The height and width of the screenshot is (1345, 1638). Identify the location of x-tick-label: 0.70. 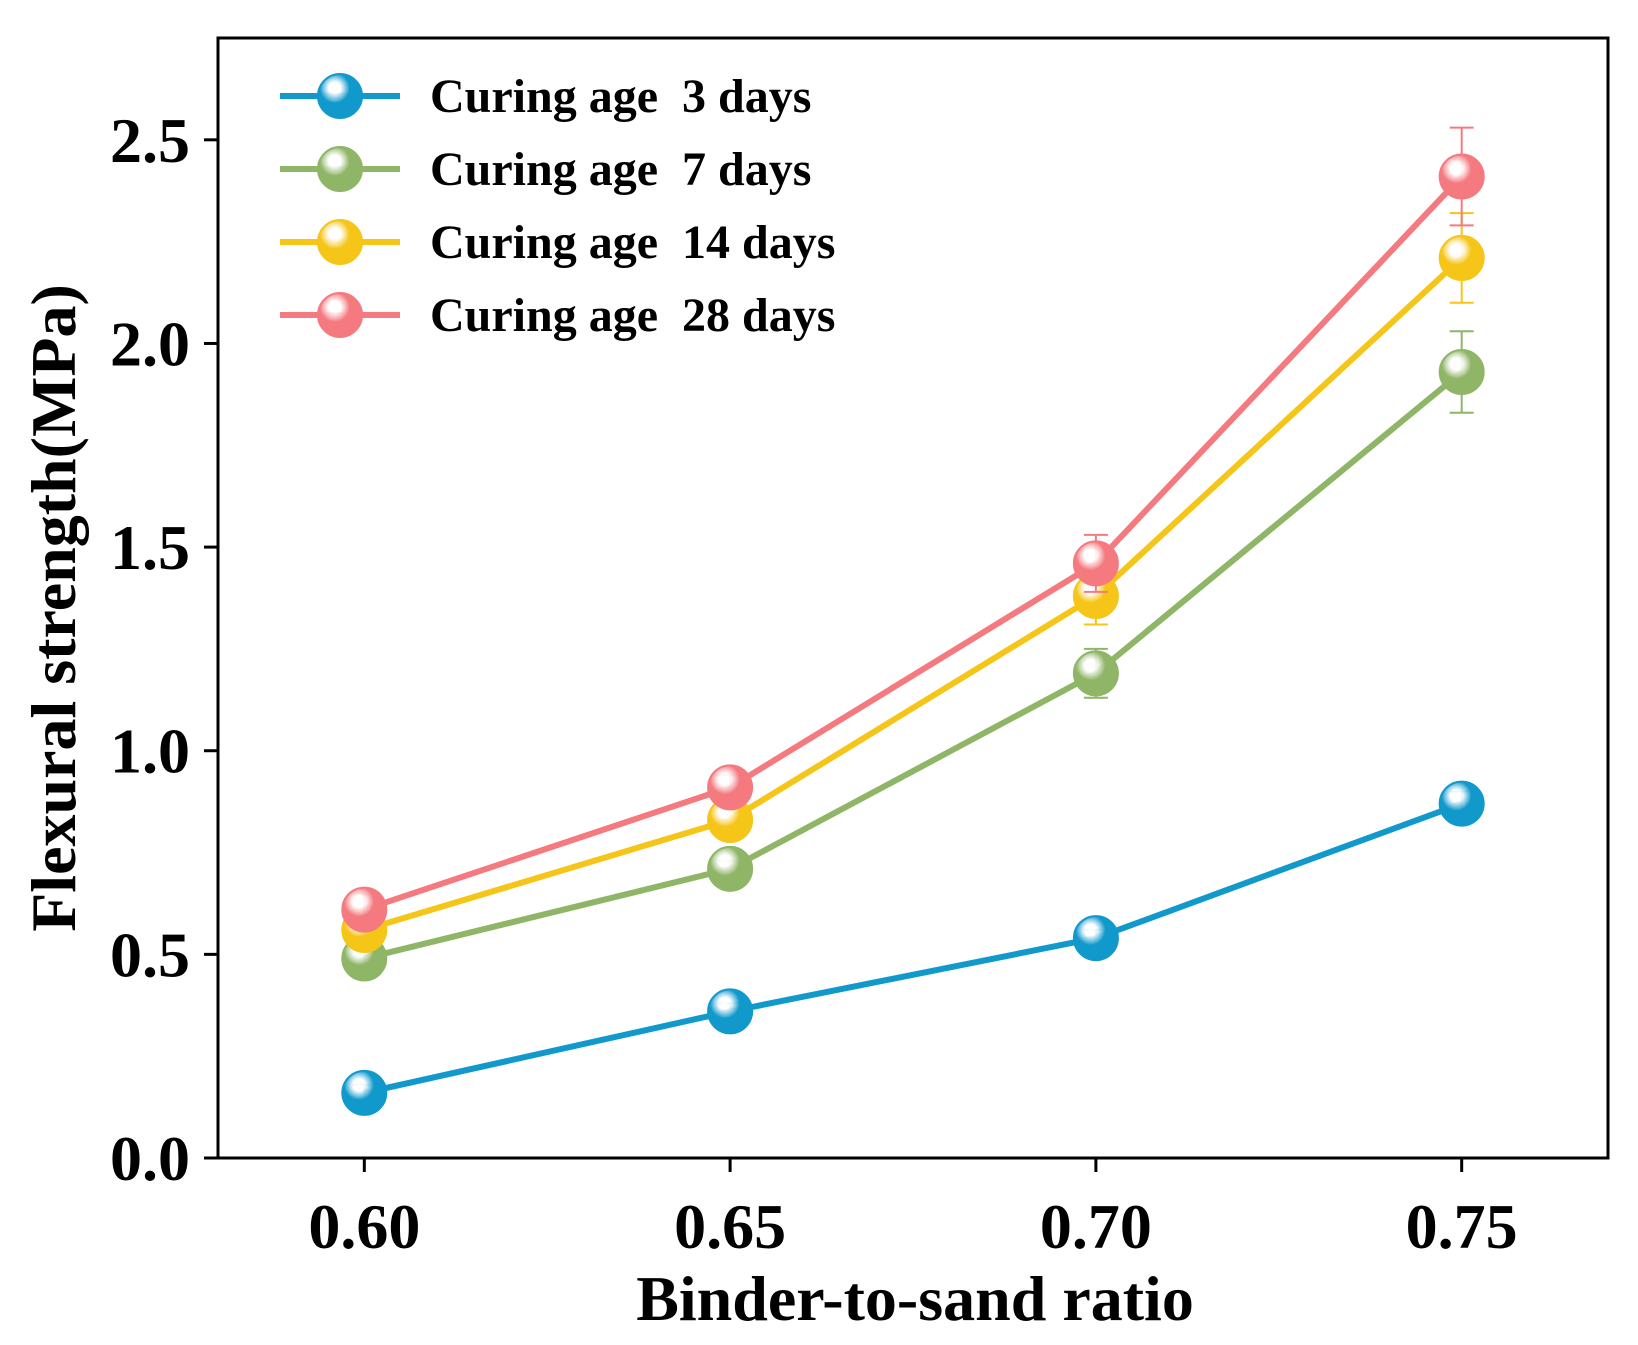
(1096, 1226).